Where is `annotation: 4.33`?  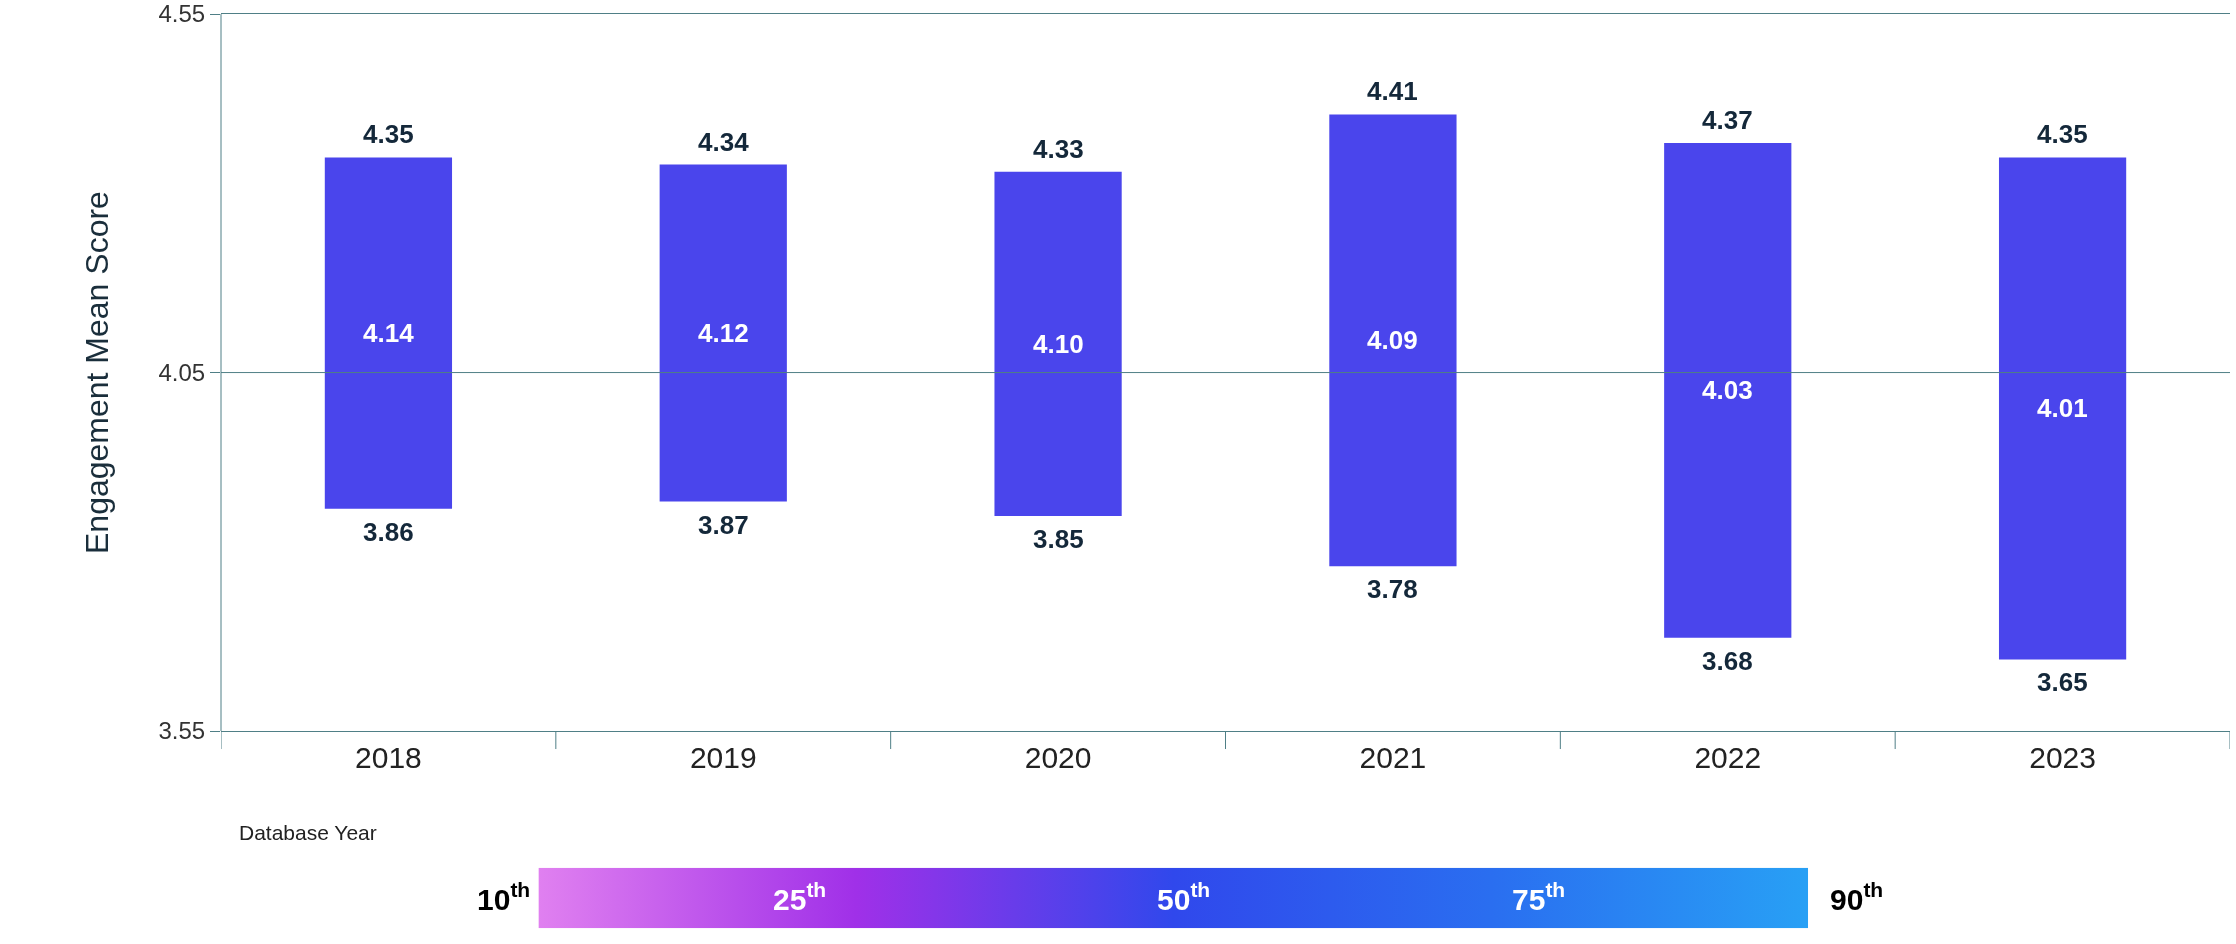
annotation: 4.33 is located at coordinates (1058, 149).